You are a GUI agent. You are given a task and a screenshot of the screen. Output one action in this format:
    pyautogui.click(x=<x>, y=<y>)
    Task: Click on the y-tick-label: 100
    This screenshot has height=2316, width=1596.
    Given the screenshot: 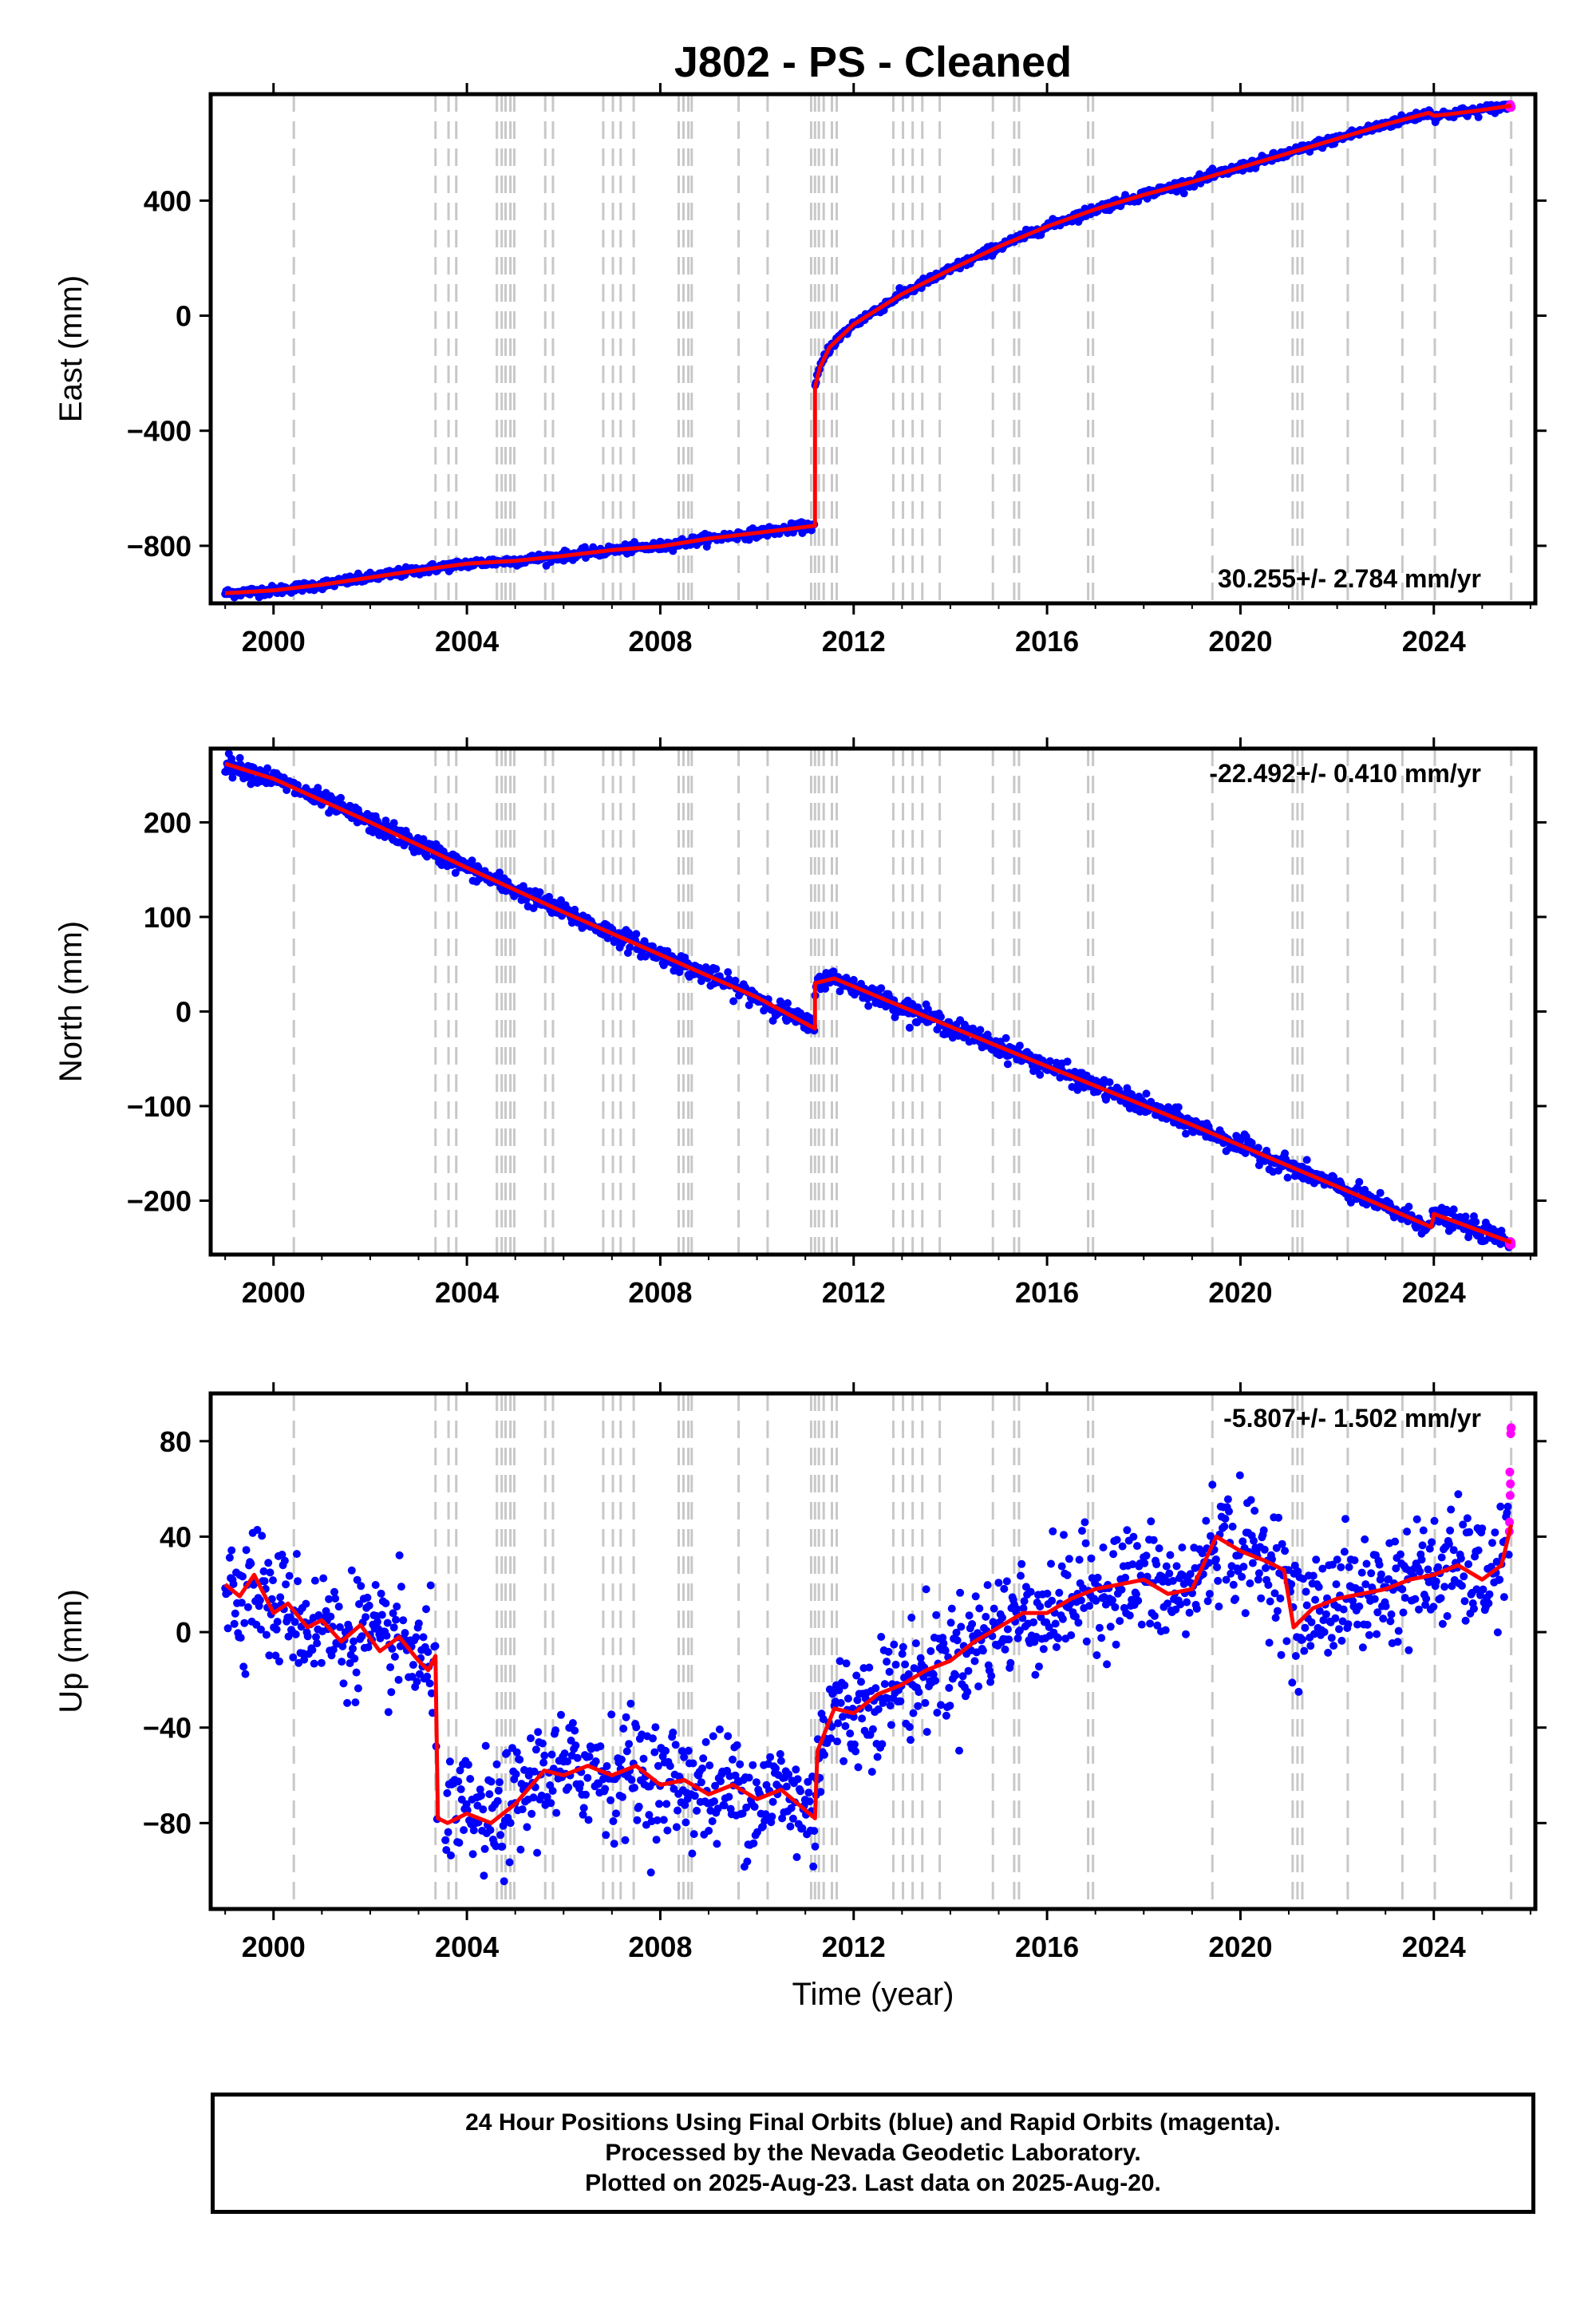 What is the action you would take?
    pyautogui.click(x=168, y=917)
    